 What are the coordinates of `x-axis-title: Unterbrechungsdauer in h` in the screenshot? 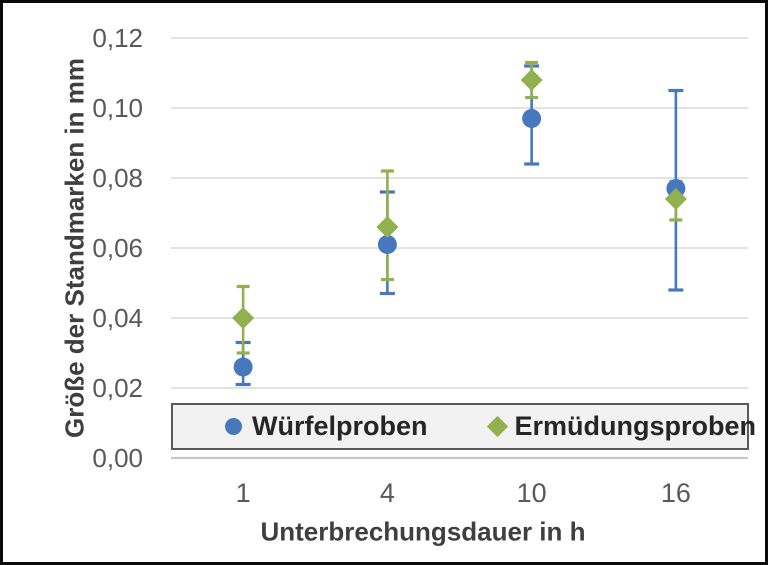 It's located at (423, 531).